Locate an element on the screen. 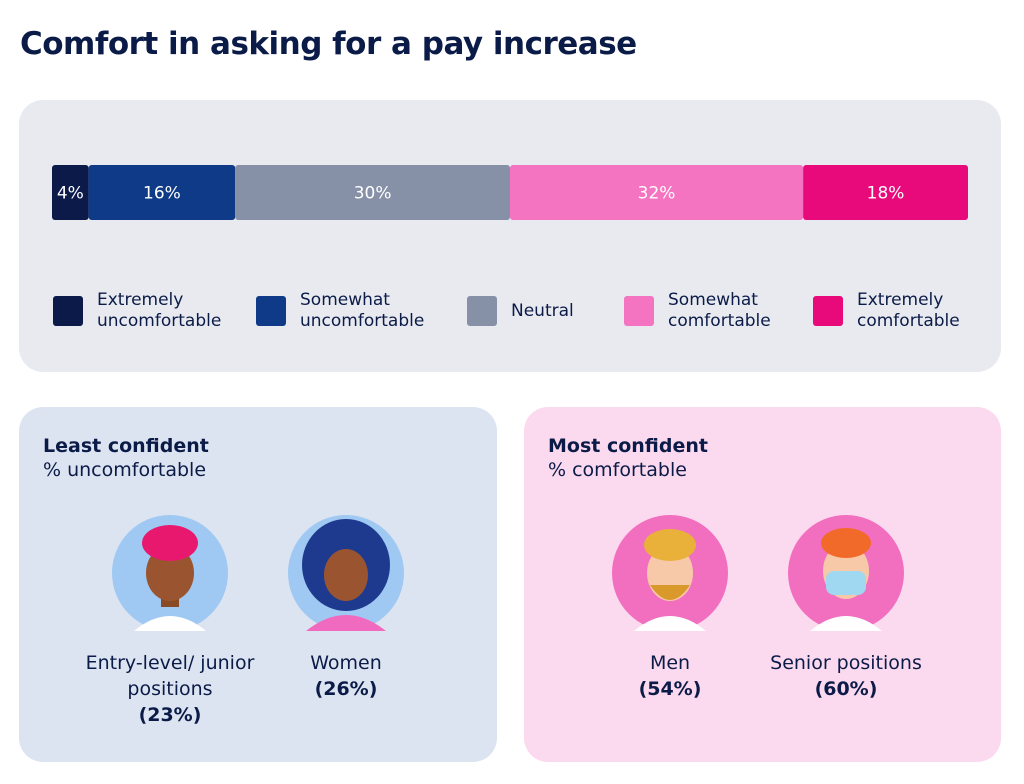  group-name: Men is located at coordinates (670, 663).